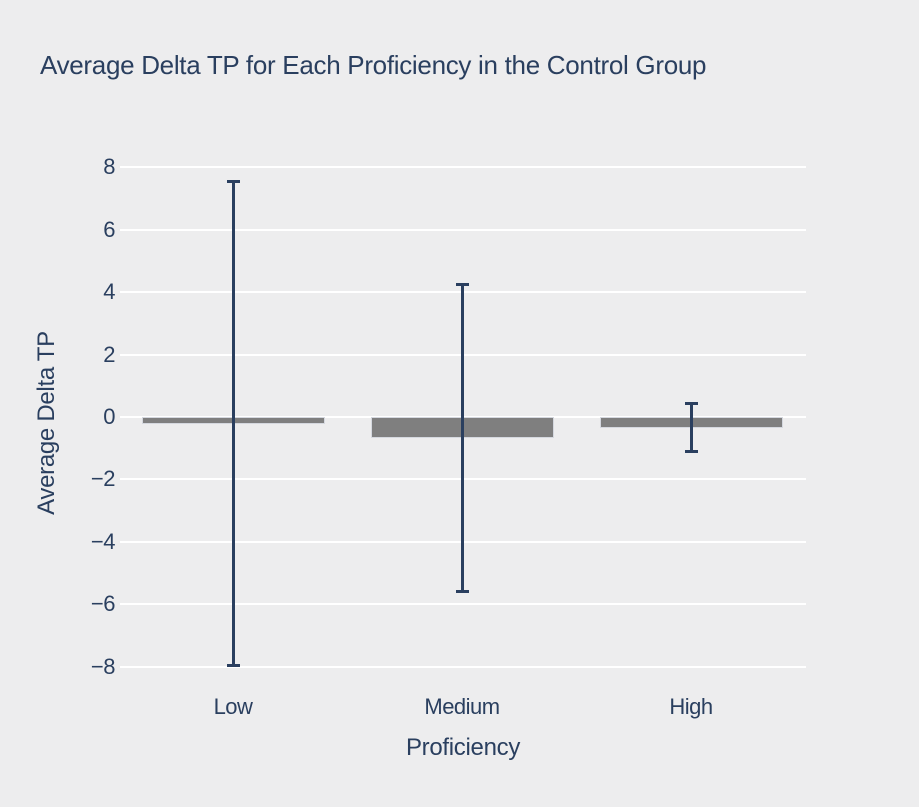  I want to click on x-axis-title: Proficiency, so click(463, 747).